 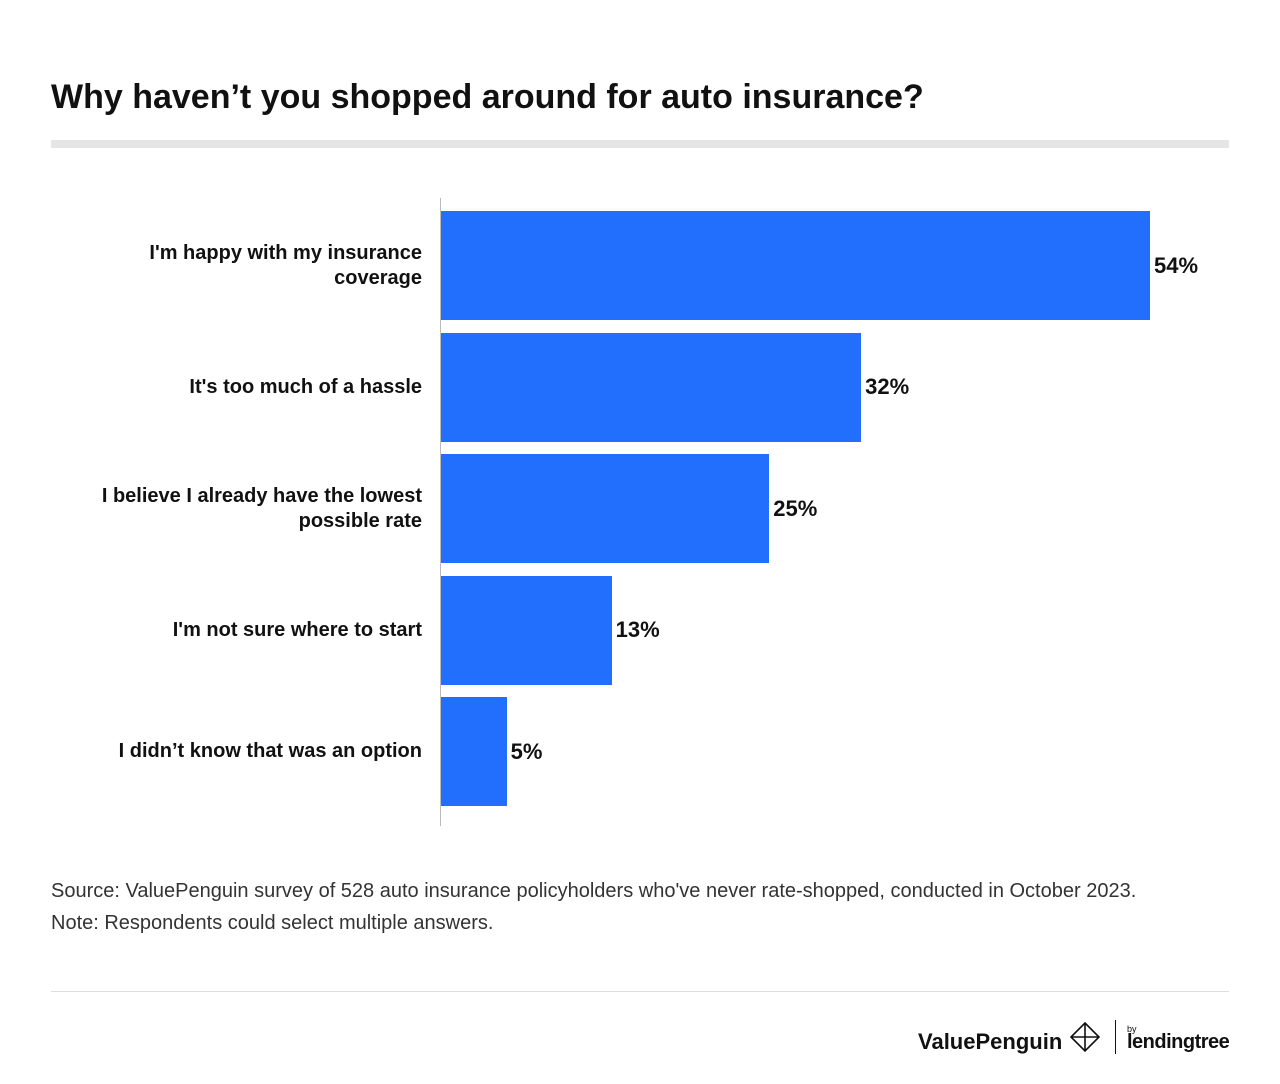 What do you see at coordinates (297, 629) in the screenshot?
I see `category-label: I'm not sure where to start` at bounding box center [297, 629].